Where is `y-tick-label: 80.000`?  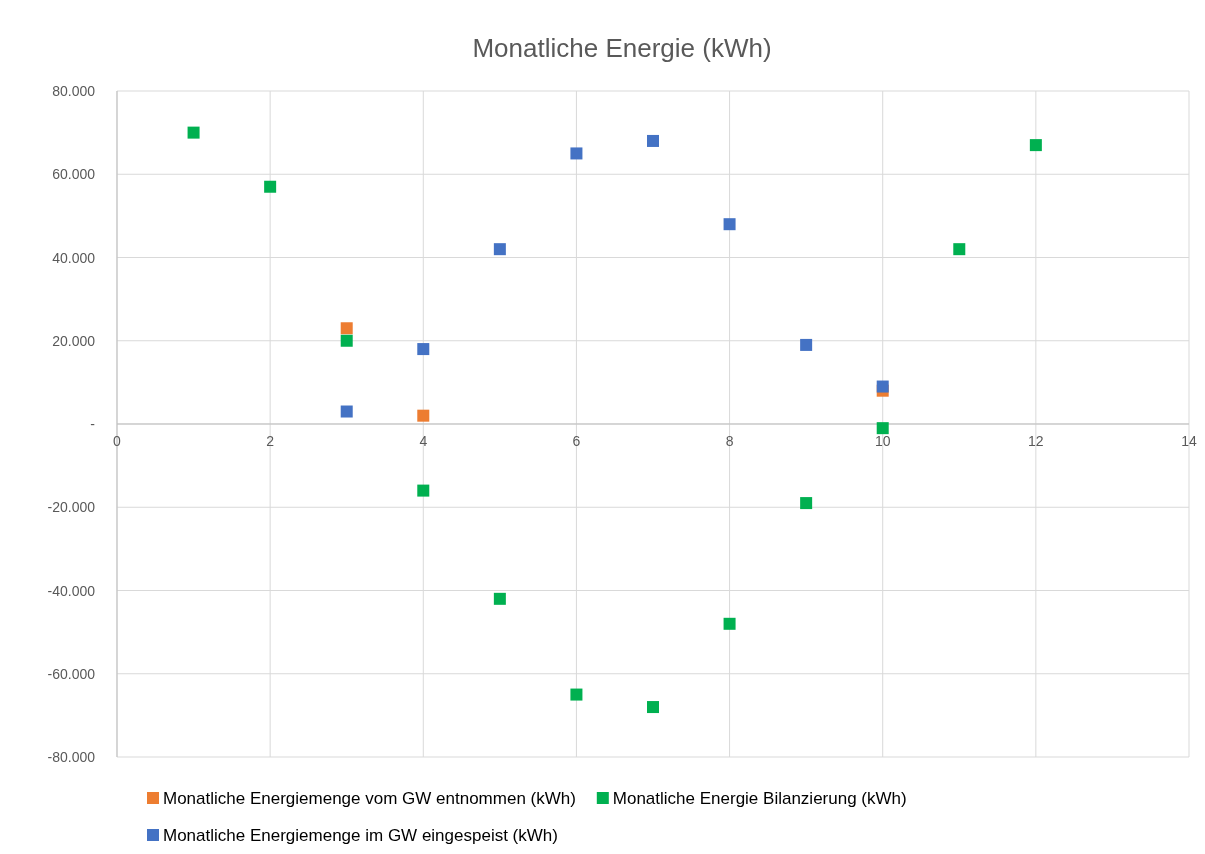
y-tick-label: 80.000 is located at coordinates (74, 91).